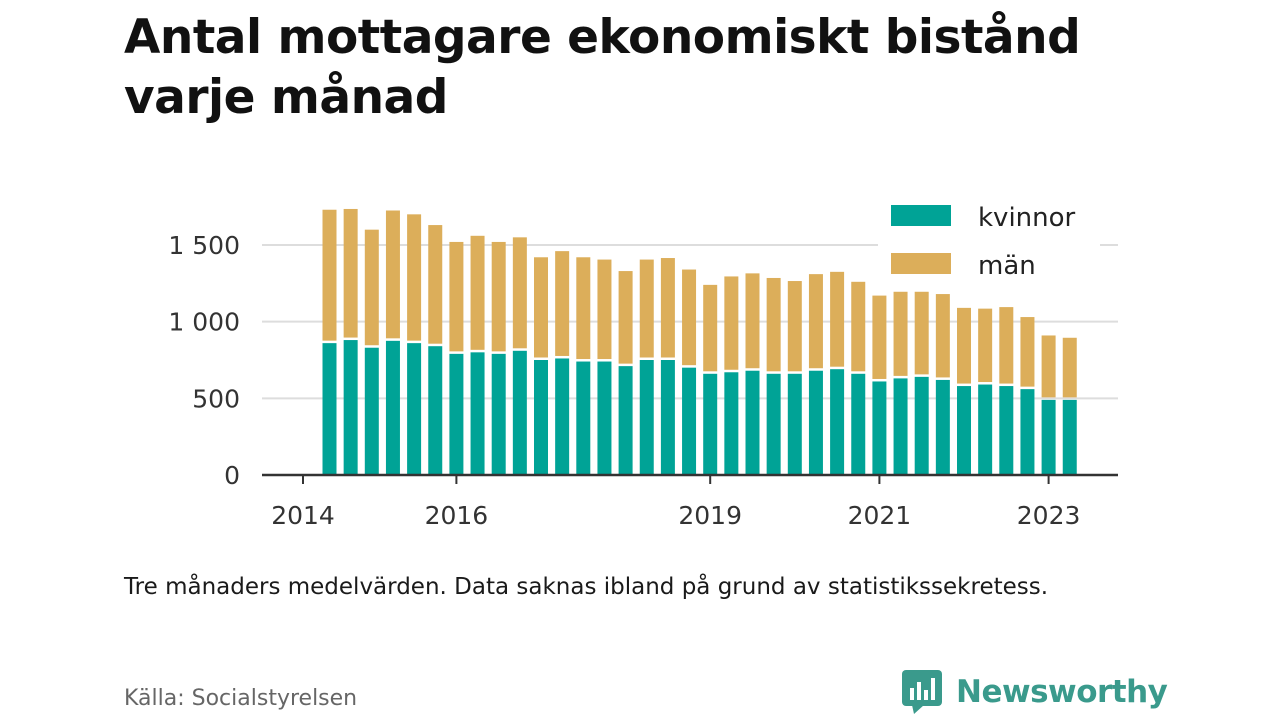 The width and height of the screenshot is (1280, 720). What do you see at coordinates (1062, 692) in the screenshot?
I see `brand-name: Newsworthy` at bounding box center [1062, 692].